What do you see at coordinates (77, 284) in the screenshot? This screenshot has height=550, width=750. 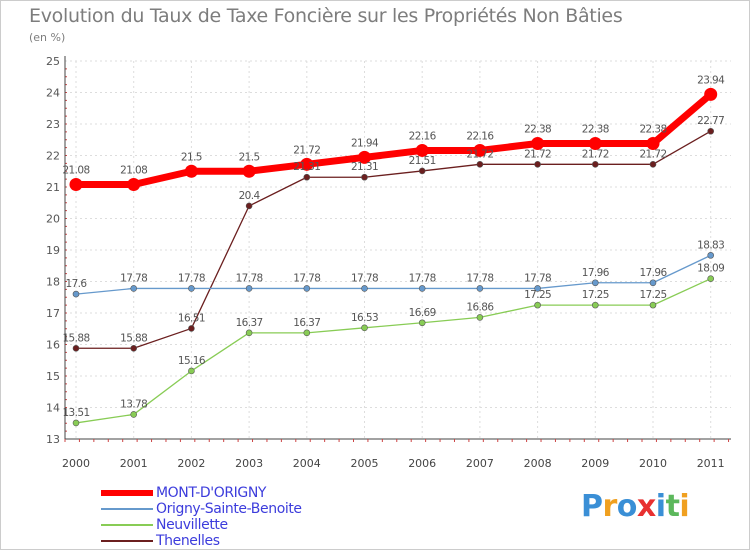 I see `data-label: 17.6` at bounding box center [77, 284].